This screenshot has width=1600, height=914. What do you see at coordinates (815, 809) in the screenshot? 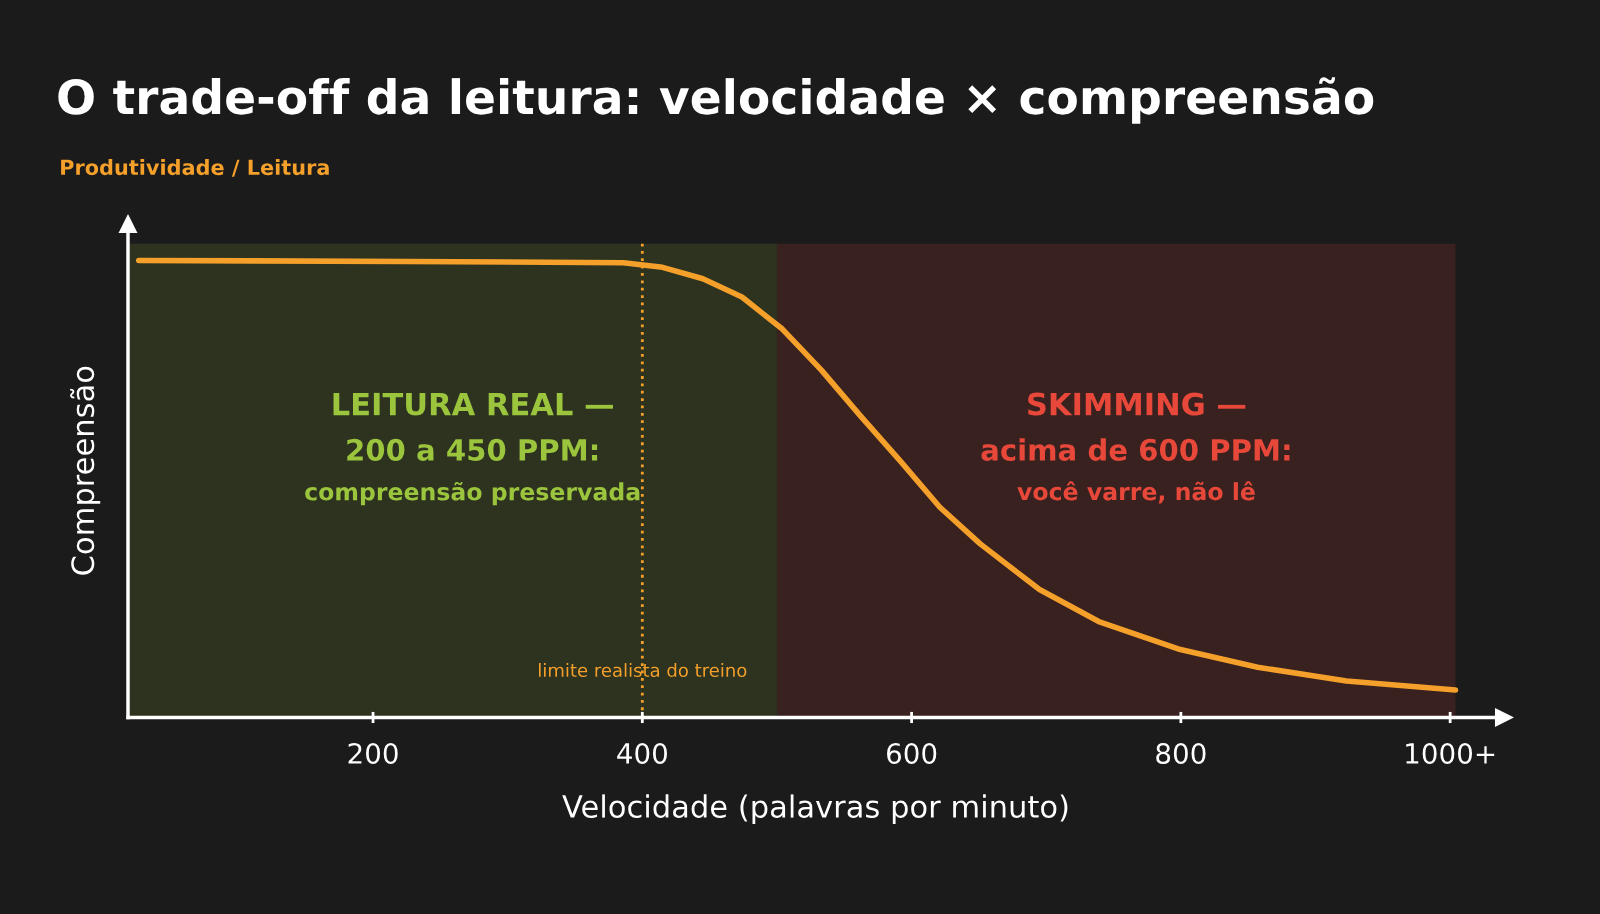
I see `x-axis-title: Velocidade (palavras por minuto)` at bounding box center [815, 809].